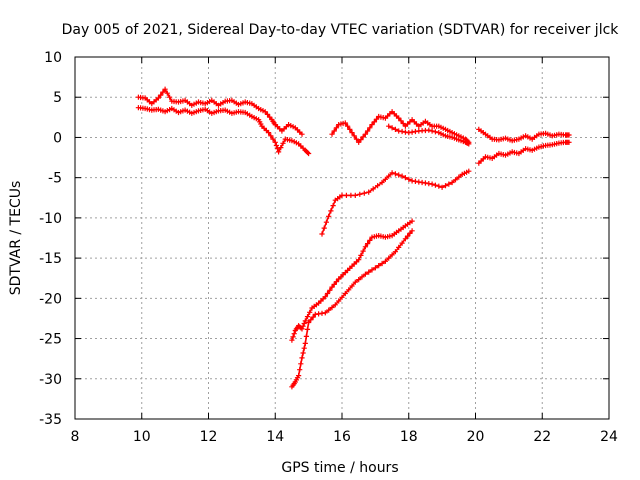 The width and height of the screenshot is (640, 480). What do you see at coordinates (50, 340) in the screenshot?
I see `y-tick-label: -25` at bounding box center [50, 340].